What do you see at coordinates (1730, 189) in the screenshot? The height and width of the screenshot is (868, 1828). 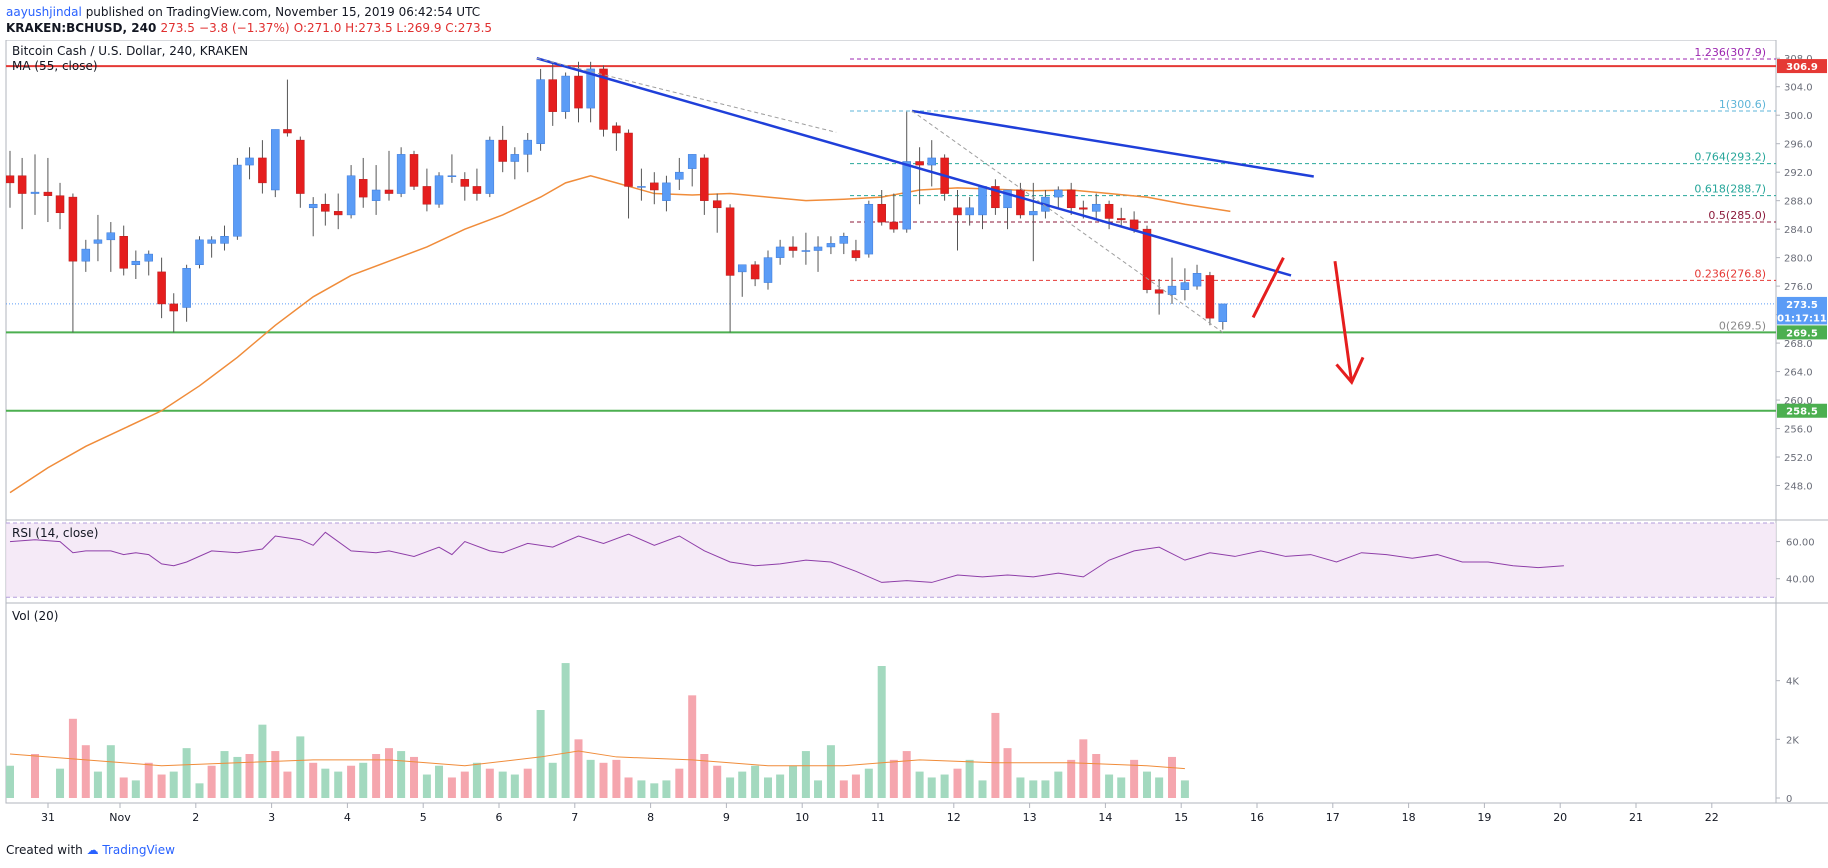 I see `fib-level-label: 0.618(288.7)` at bounding box center [1730, 189].